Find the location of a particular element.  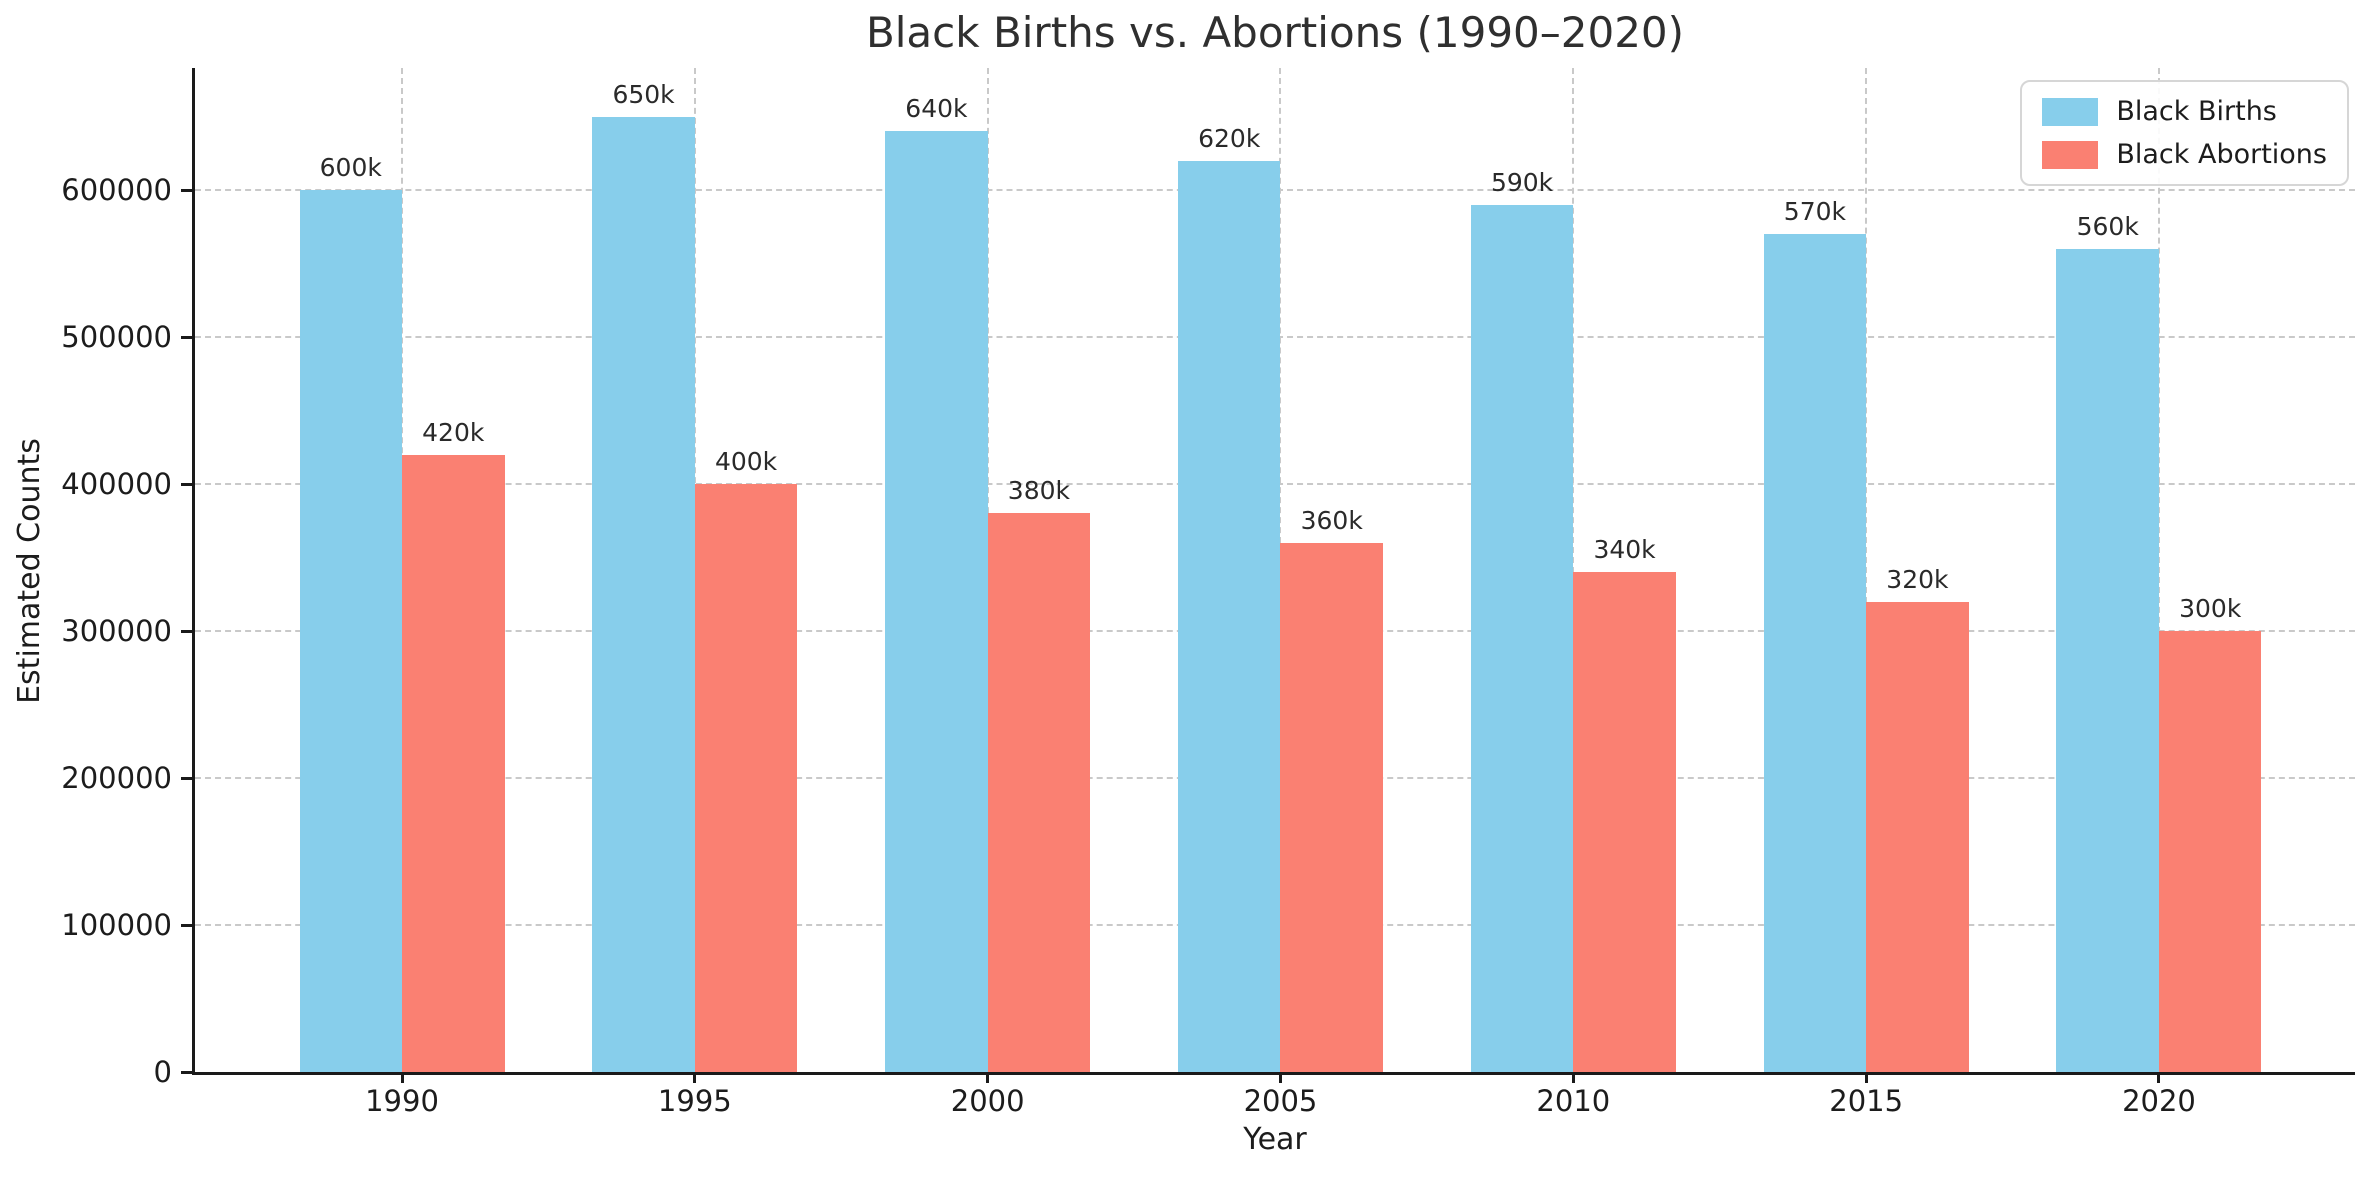

x-tick-label: 1995 is located at coordinates (694, 1101).